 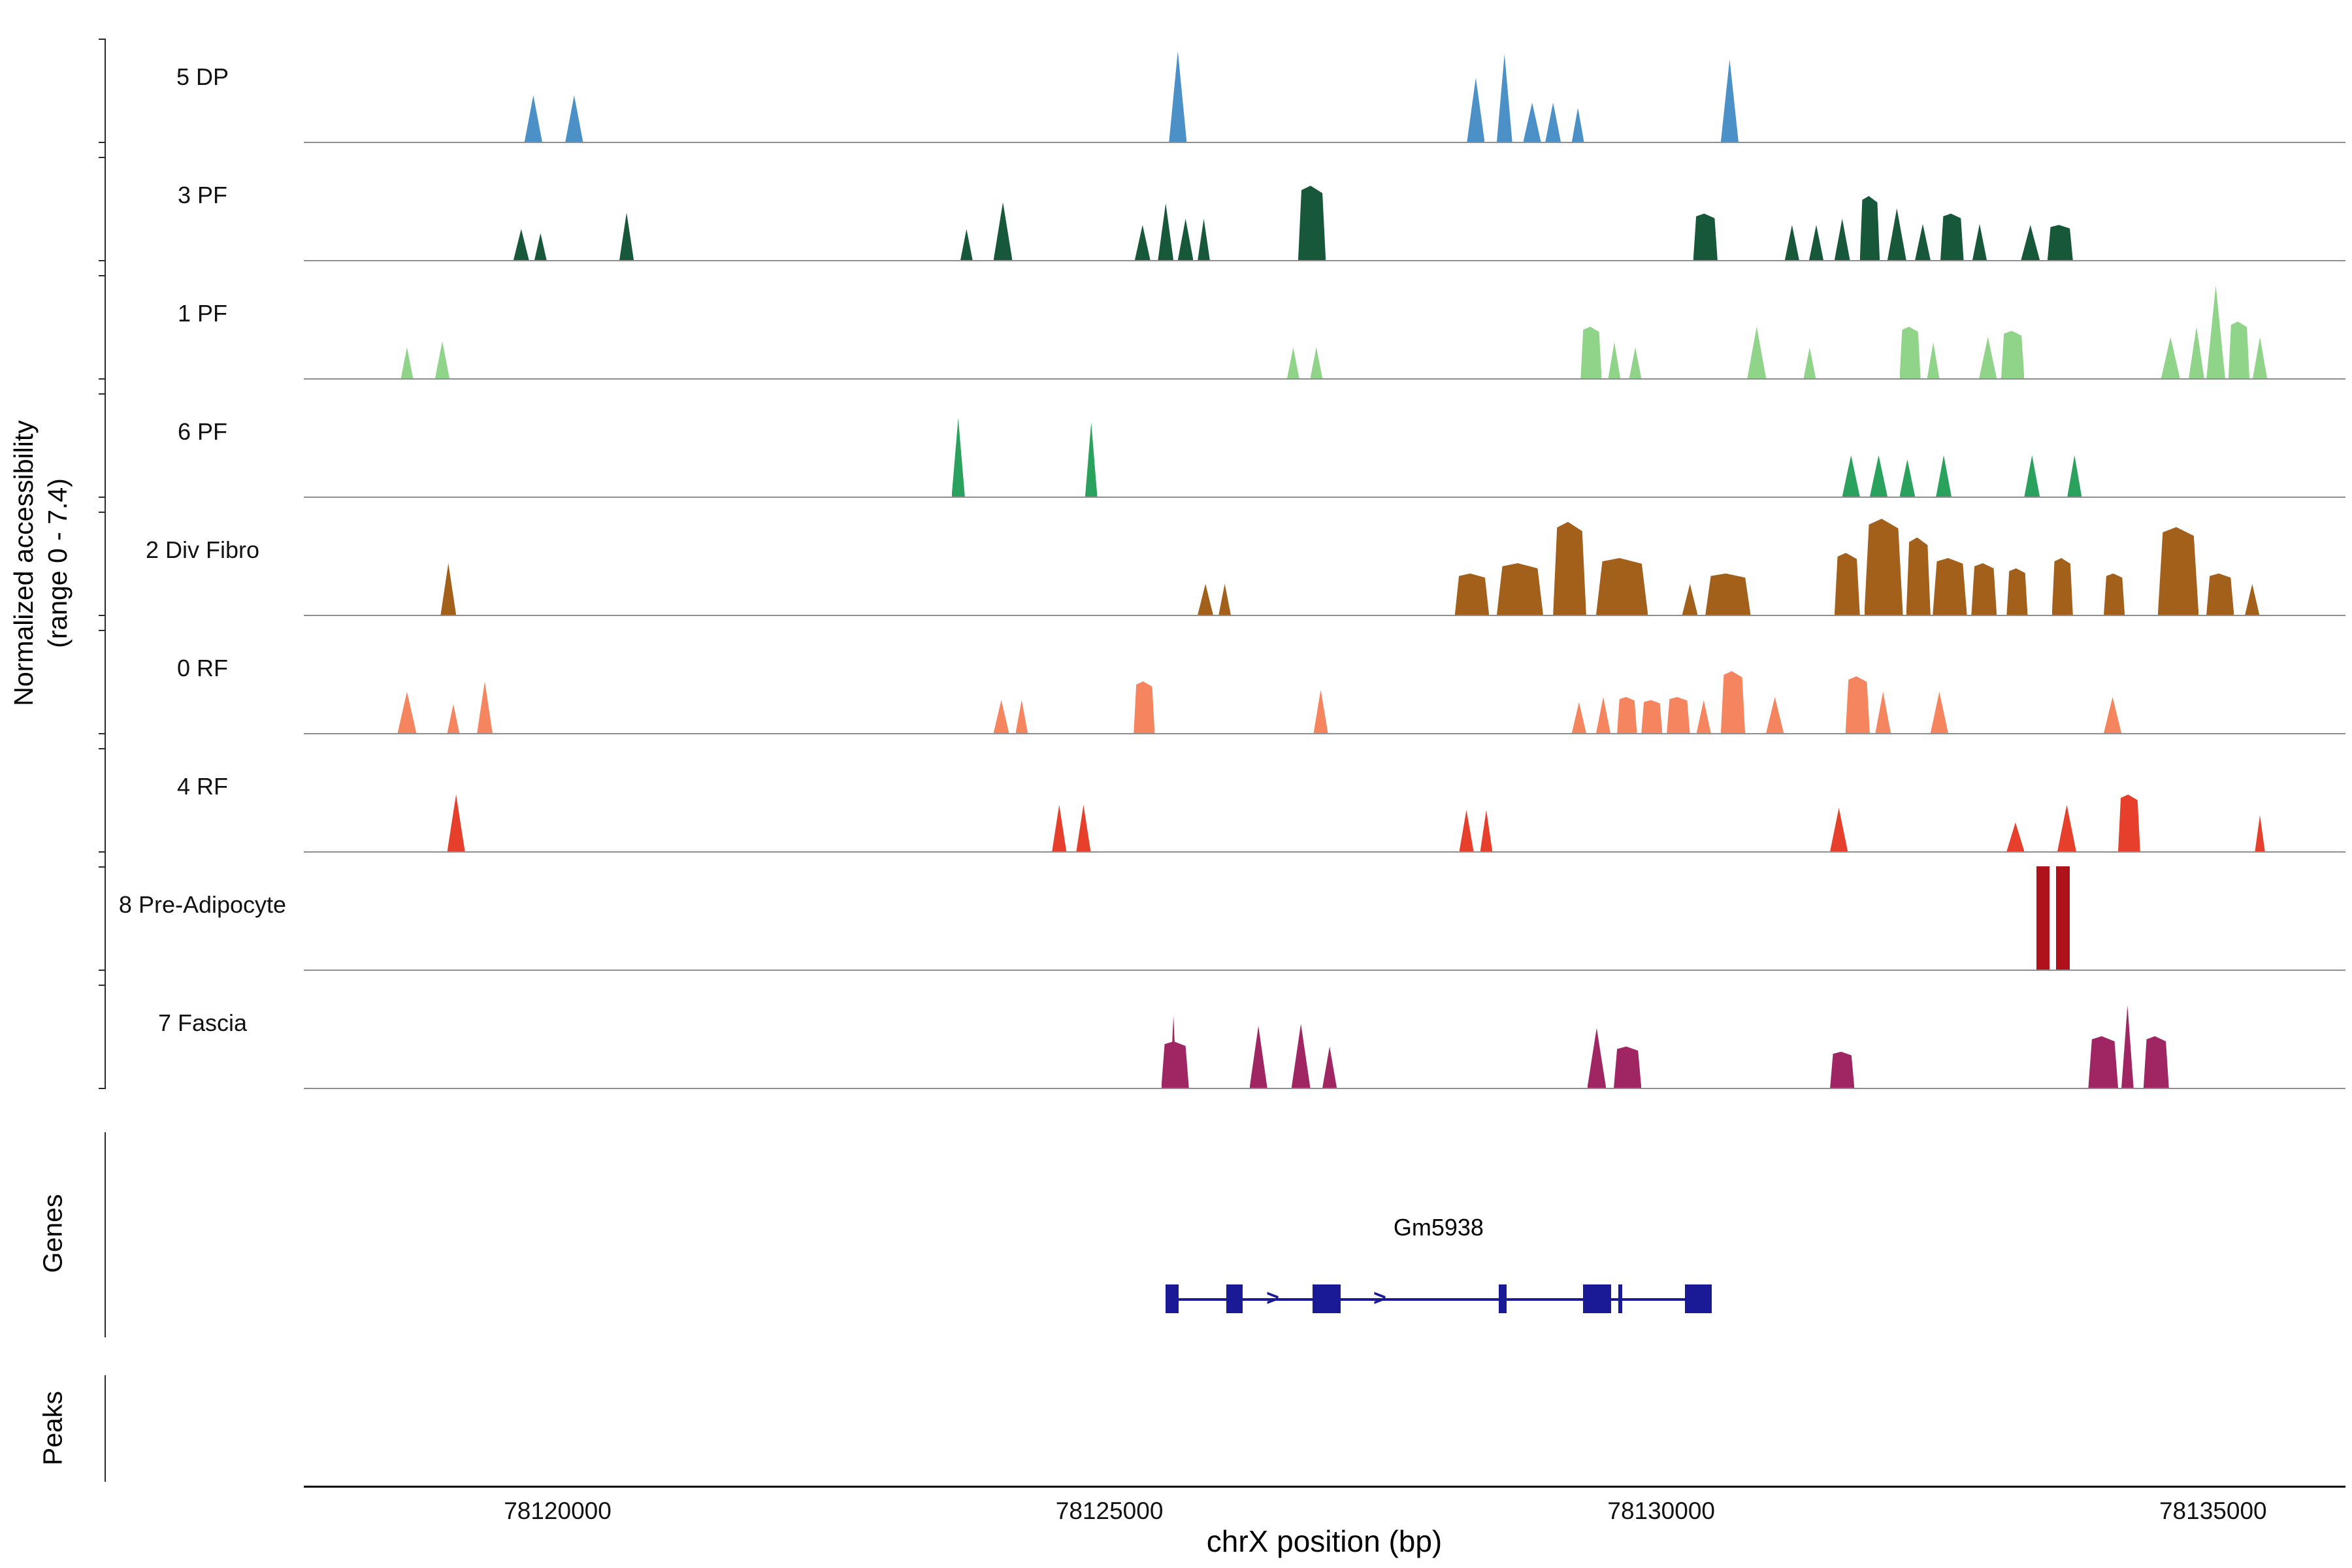 I want to click on x-axis-tick-label: 78130000, so click(x=1661, y=1510).